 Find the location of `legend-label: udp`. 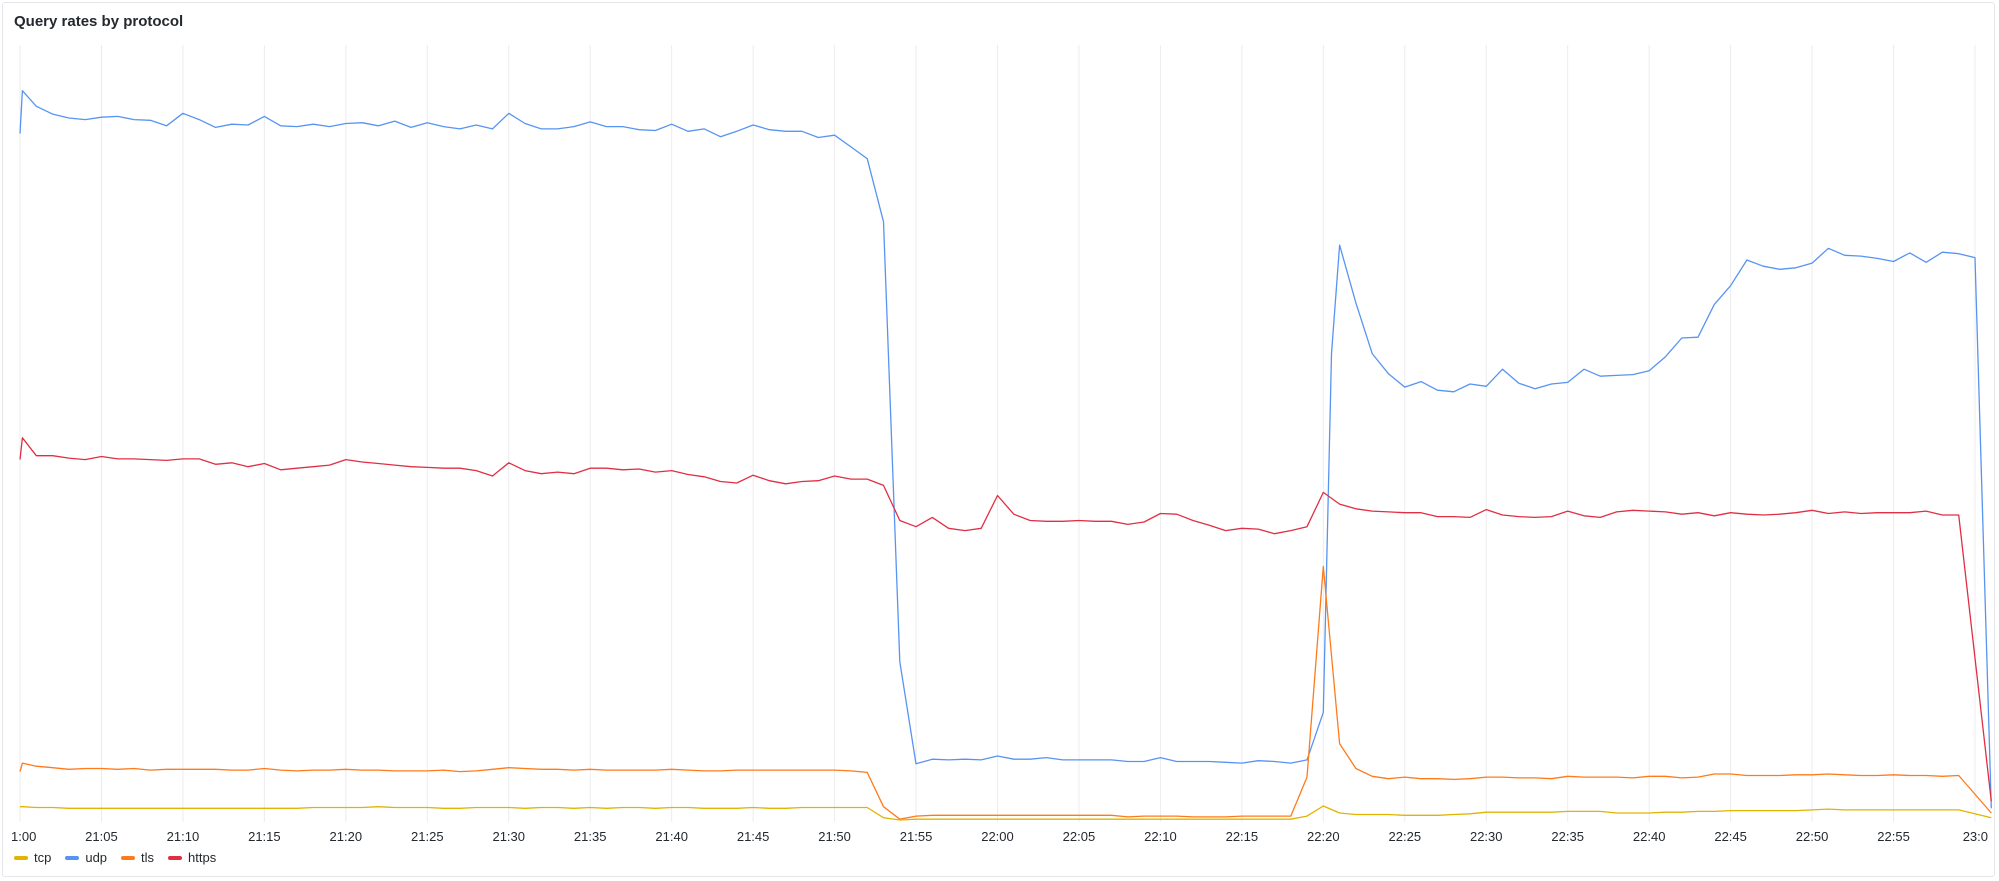

legend-label: udp is located at coordinates (96, 857).